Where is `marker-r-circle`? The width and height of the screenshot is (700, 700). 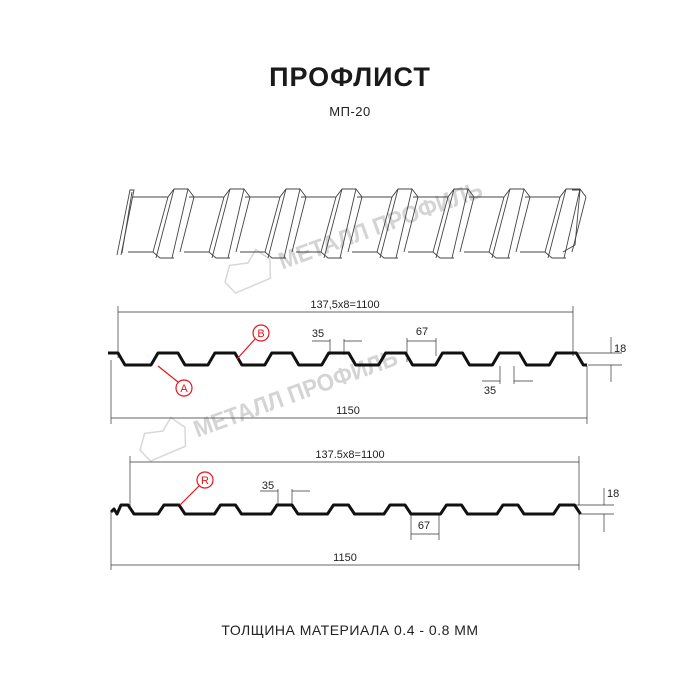 marker-r-circle is located at coordinates (205, 480).